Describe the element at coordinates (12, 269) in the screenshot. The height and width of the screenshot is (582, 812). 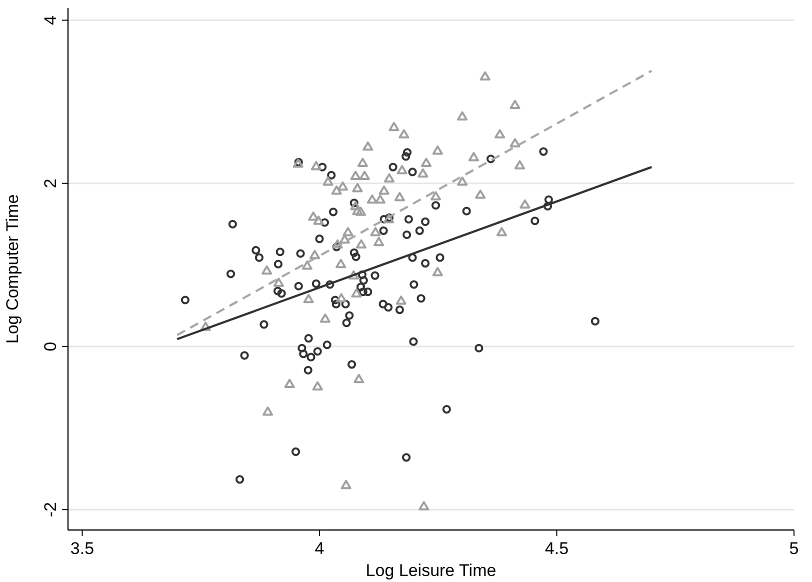
I see `y-axis-title: Log Computer Time` at that location.